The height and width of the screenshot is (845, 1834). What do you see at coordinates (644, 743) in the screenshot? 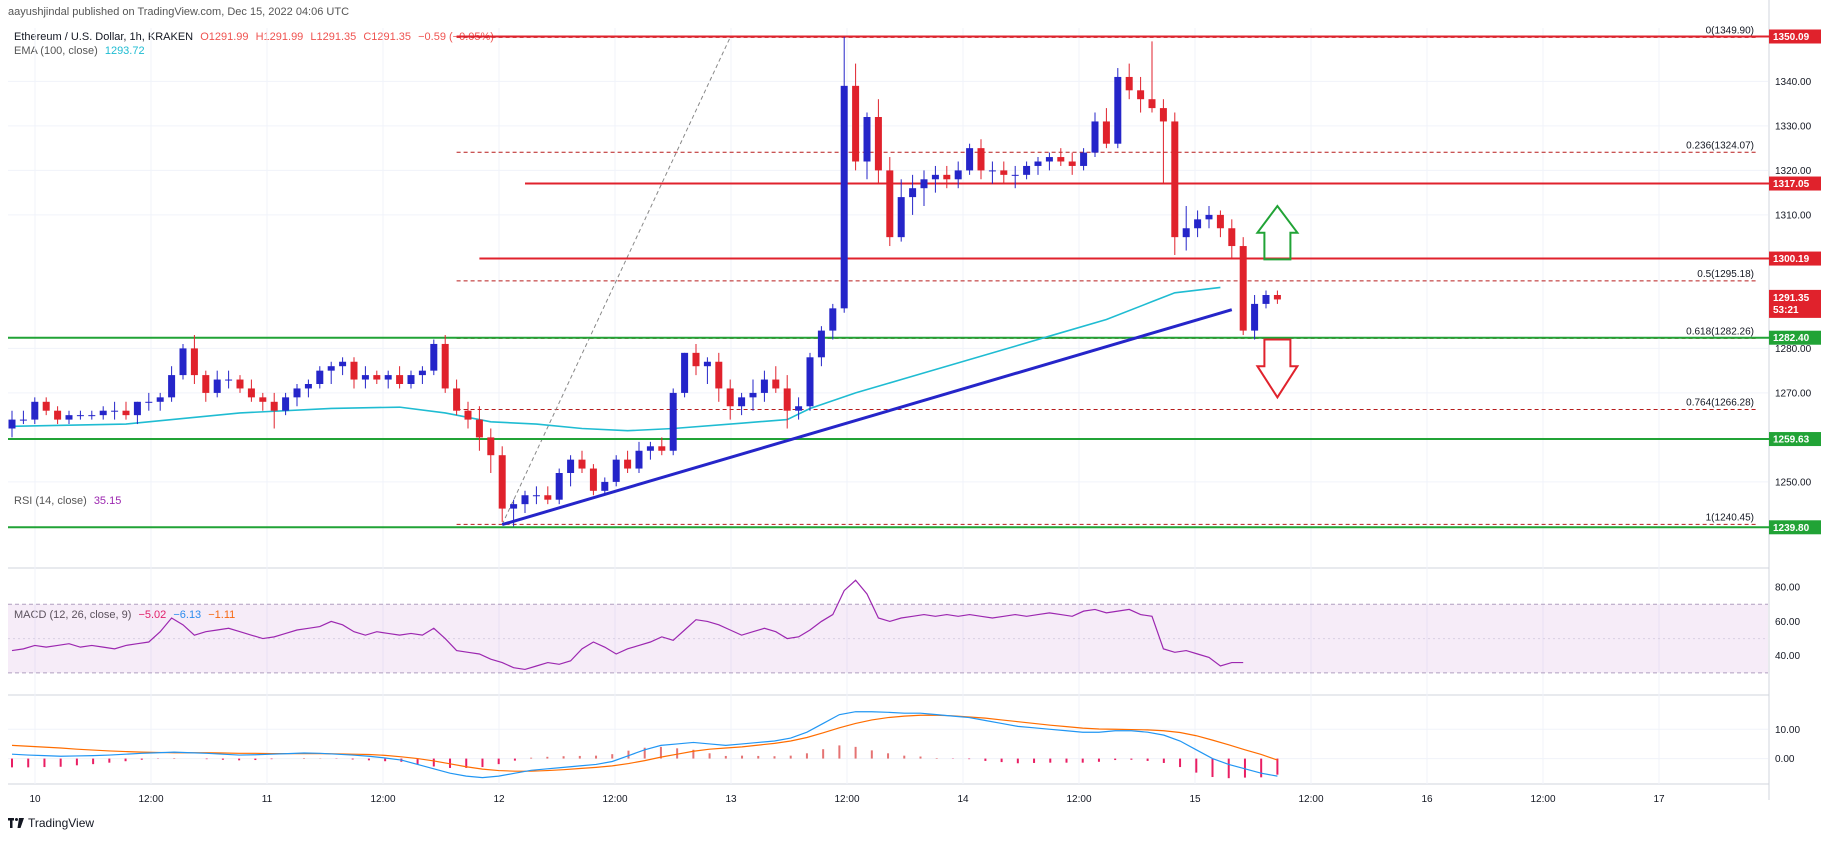
I see `macd-signal-line` at bounding box center [644, 743].